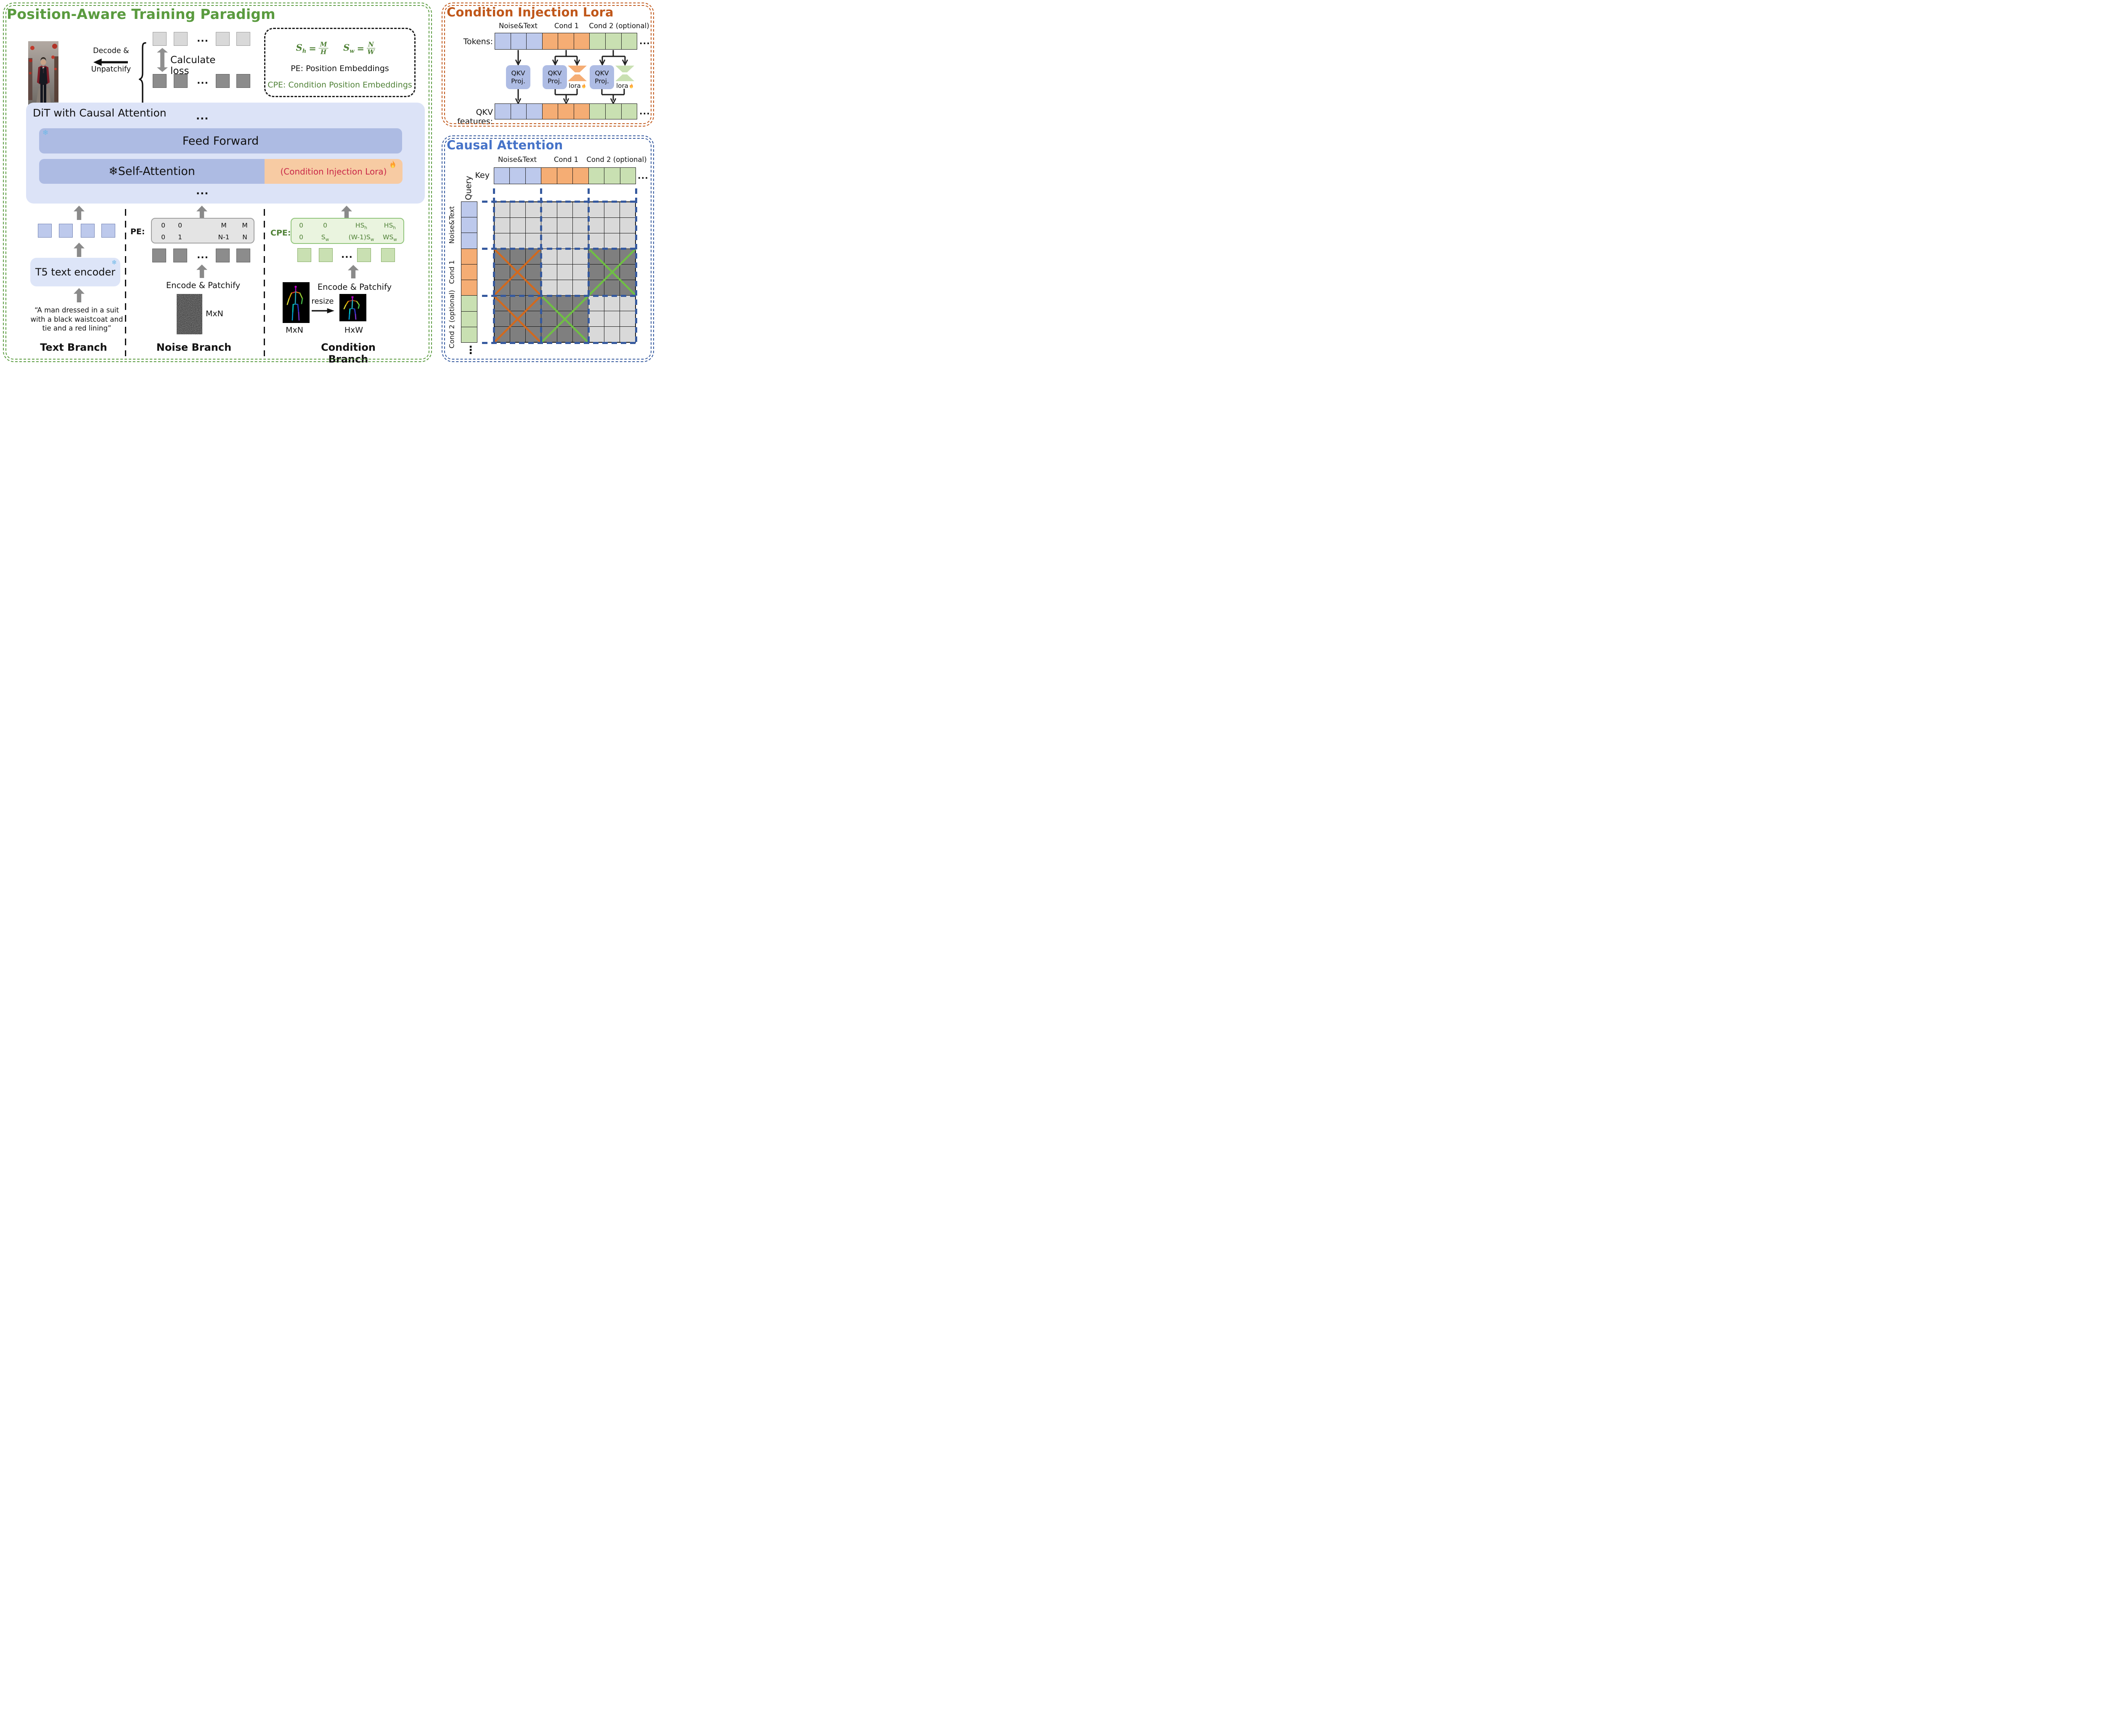 The image size is (2103, 1736). Describe the element at coordinates (202, 230) in the screenshot. I see `pe-matrix: 0 0 M M 0 1 N-1 N` at that location.